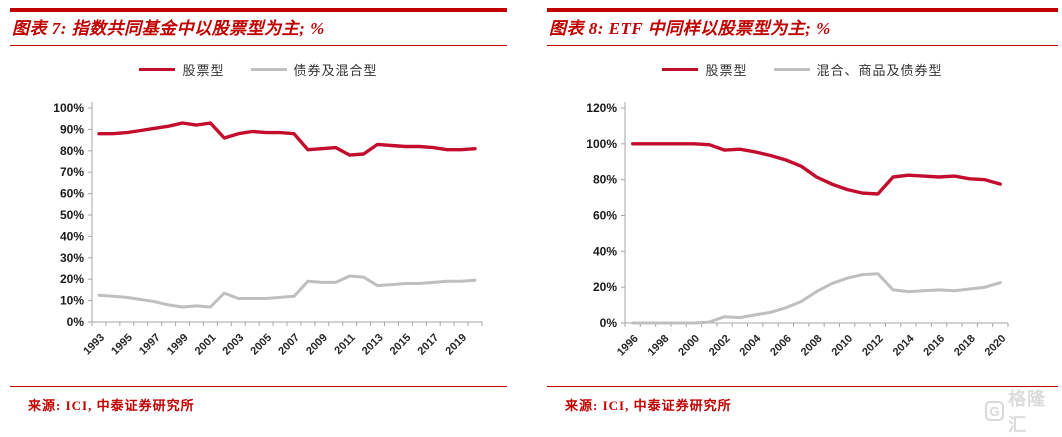 The width and height of the screenshot is (1062, 437). What do you see at coordinates (335, 70) in the screenshot?
I see `legend-label: 债券及混合型` at bounding box center [335, 70].